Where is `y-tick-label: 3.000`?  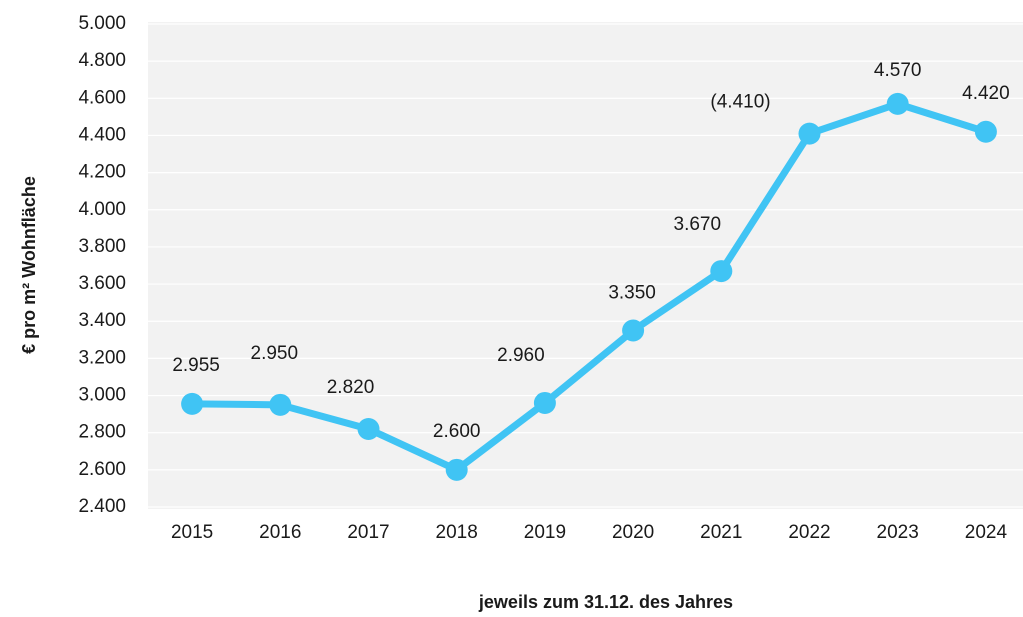
y-tick-label: 3.000 is located at coordinates (102, 395).